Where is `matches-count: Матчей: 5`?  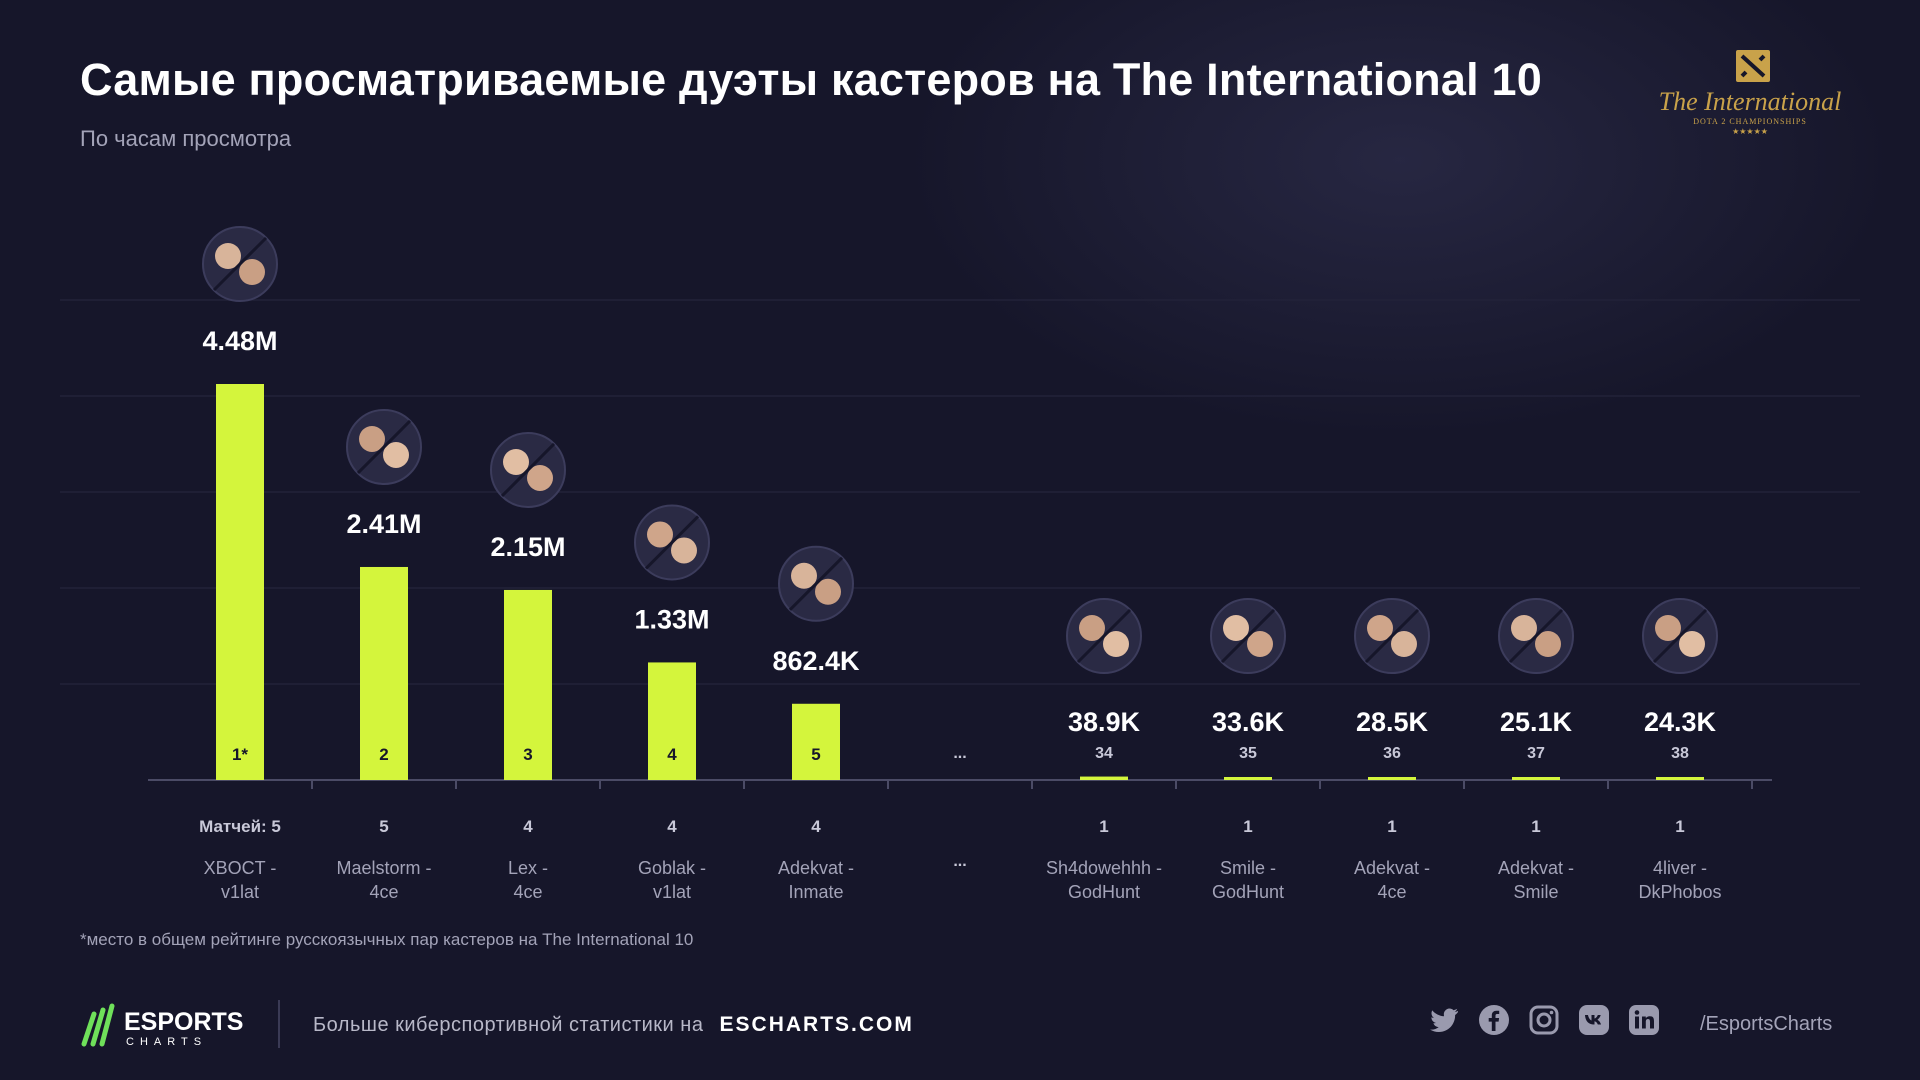
matches-count: Матчей: 5 is located at coordinates (240, 826).